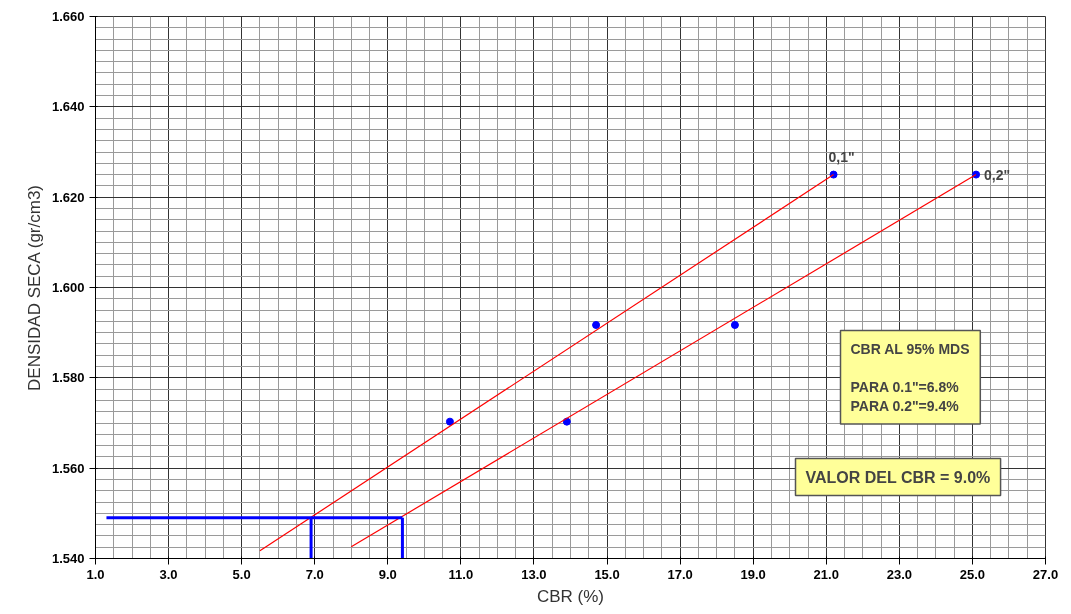 This screenshot has width=1071, height=614. I want to click on x-tick-label: 3.0, so click(168, 574).